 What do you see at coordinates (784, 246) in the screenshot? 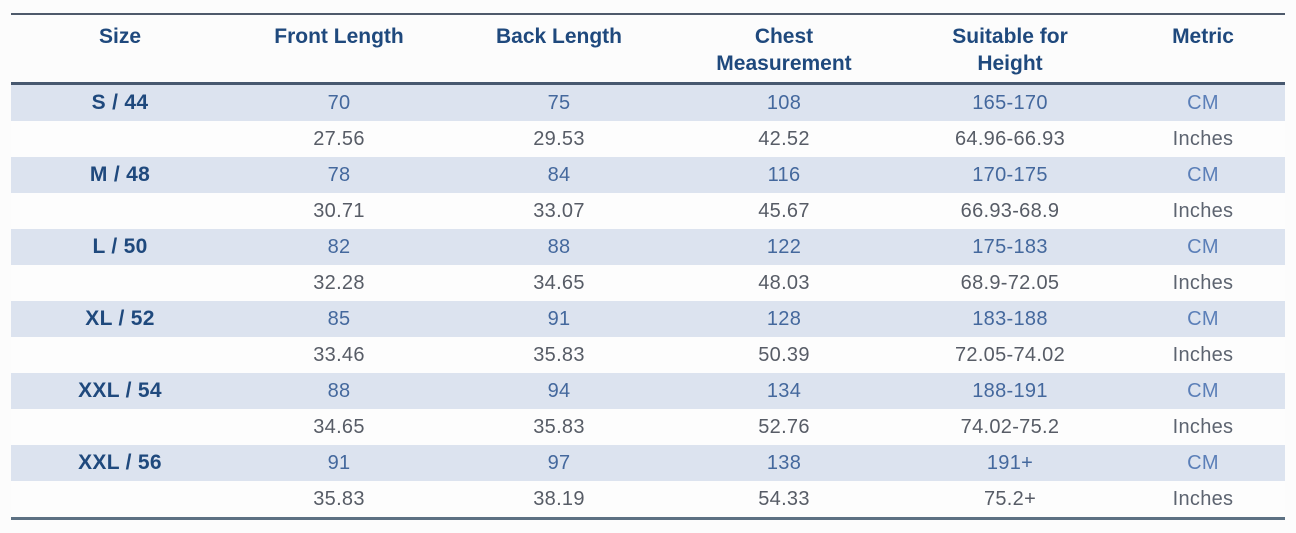
I see `chest-cell: 122` at bounding box center [784, 246].